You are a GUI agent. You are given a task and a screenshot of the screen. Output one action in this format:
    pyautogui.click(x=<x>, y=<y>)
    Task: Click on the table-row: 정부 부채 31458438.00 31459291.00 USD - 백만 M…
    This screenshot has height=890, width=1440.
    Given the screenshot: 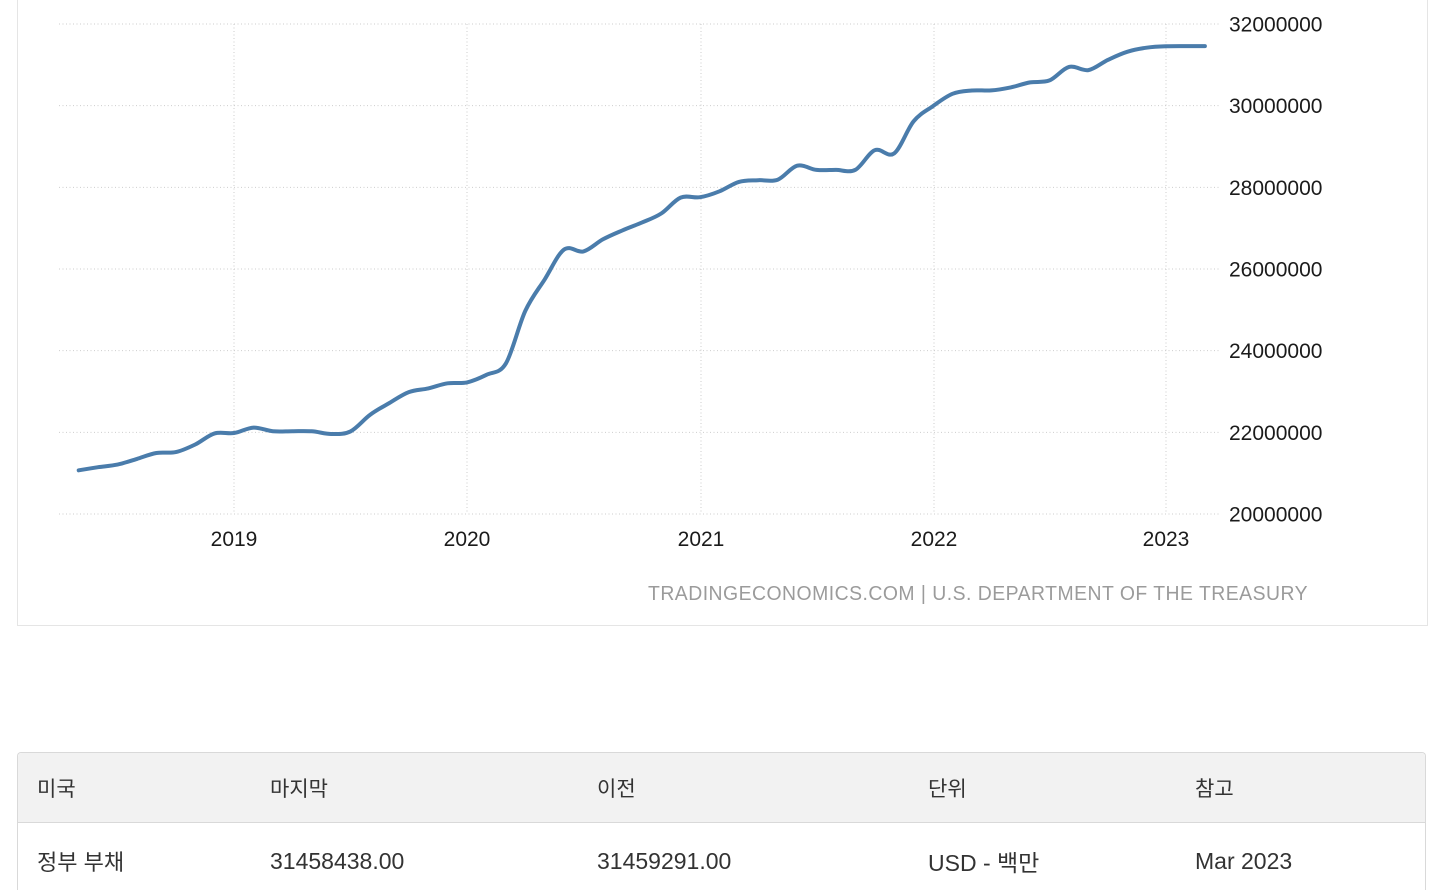 What is the action you would take?
    pyautogui.click(x=721, y=856)
    